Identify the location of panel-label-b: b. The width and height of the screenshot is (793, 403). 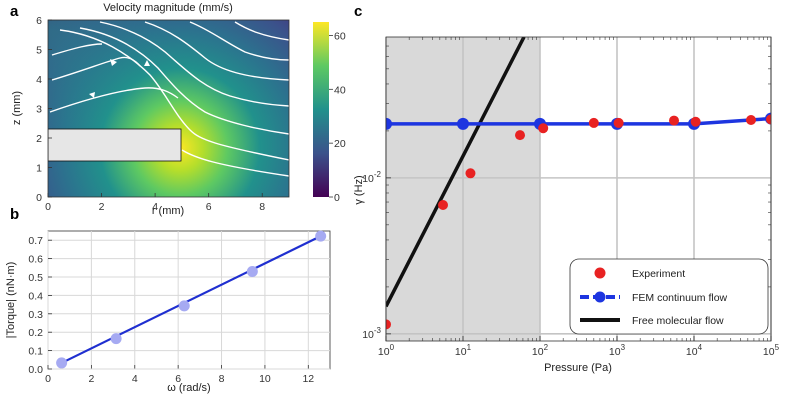
(14, 214).